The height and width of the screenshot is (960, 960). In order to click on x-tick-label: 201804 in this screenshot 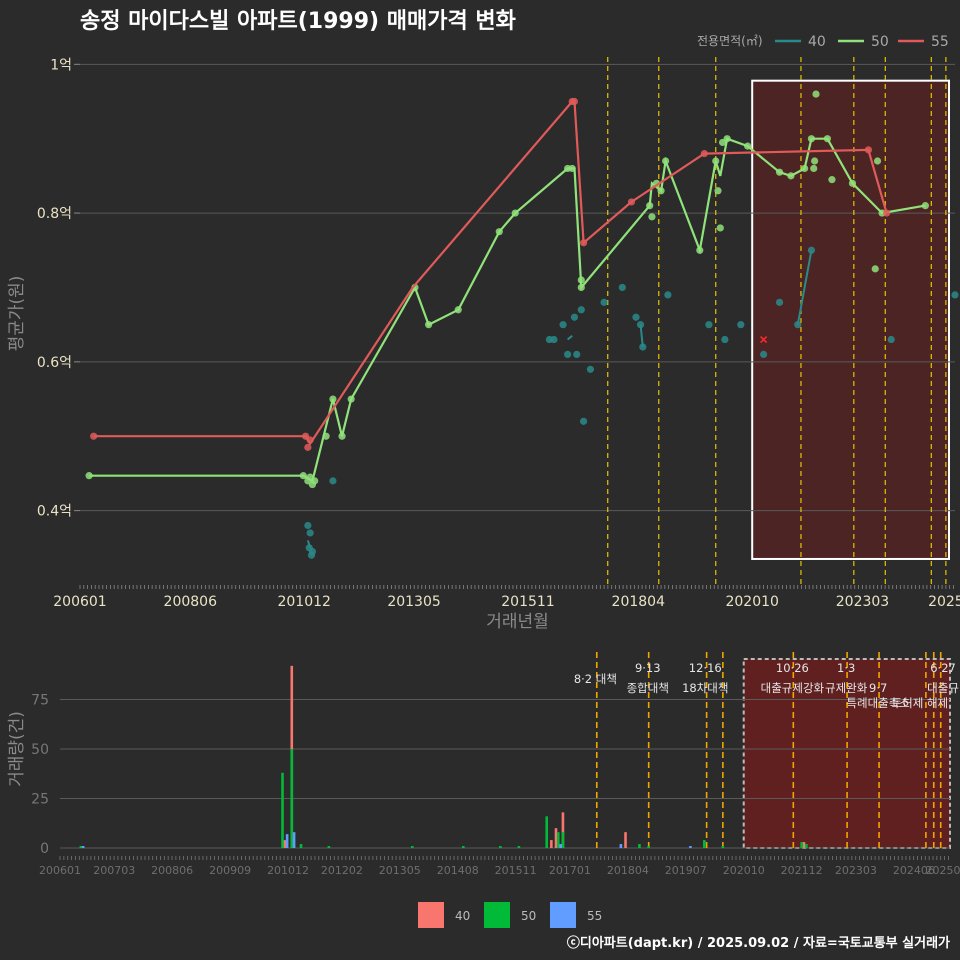, I will do `click(639, 602)`.